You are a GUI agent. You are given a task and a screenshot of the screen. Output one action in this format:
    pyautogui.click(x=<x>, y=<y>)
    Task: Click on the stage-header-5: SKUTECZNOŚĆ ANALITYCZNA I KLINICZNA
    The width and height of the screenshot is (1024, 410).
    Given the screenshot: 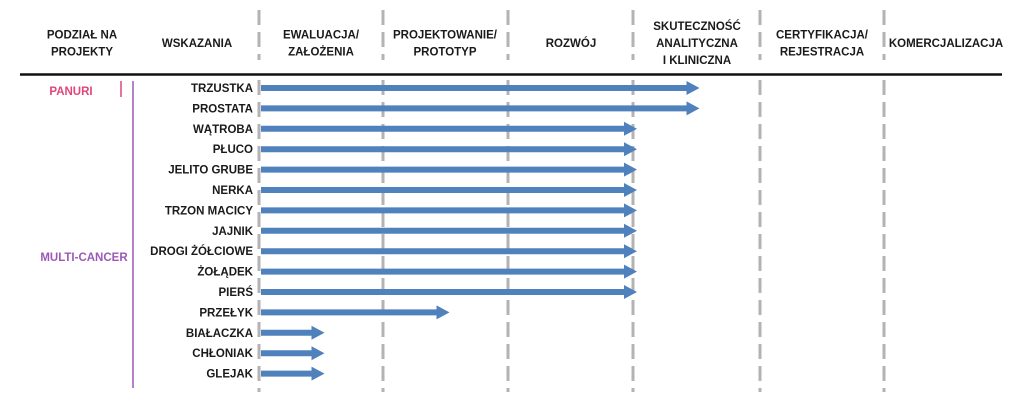 What is the action you would take?
    pyautogui.click(x=697, y=43)
    